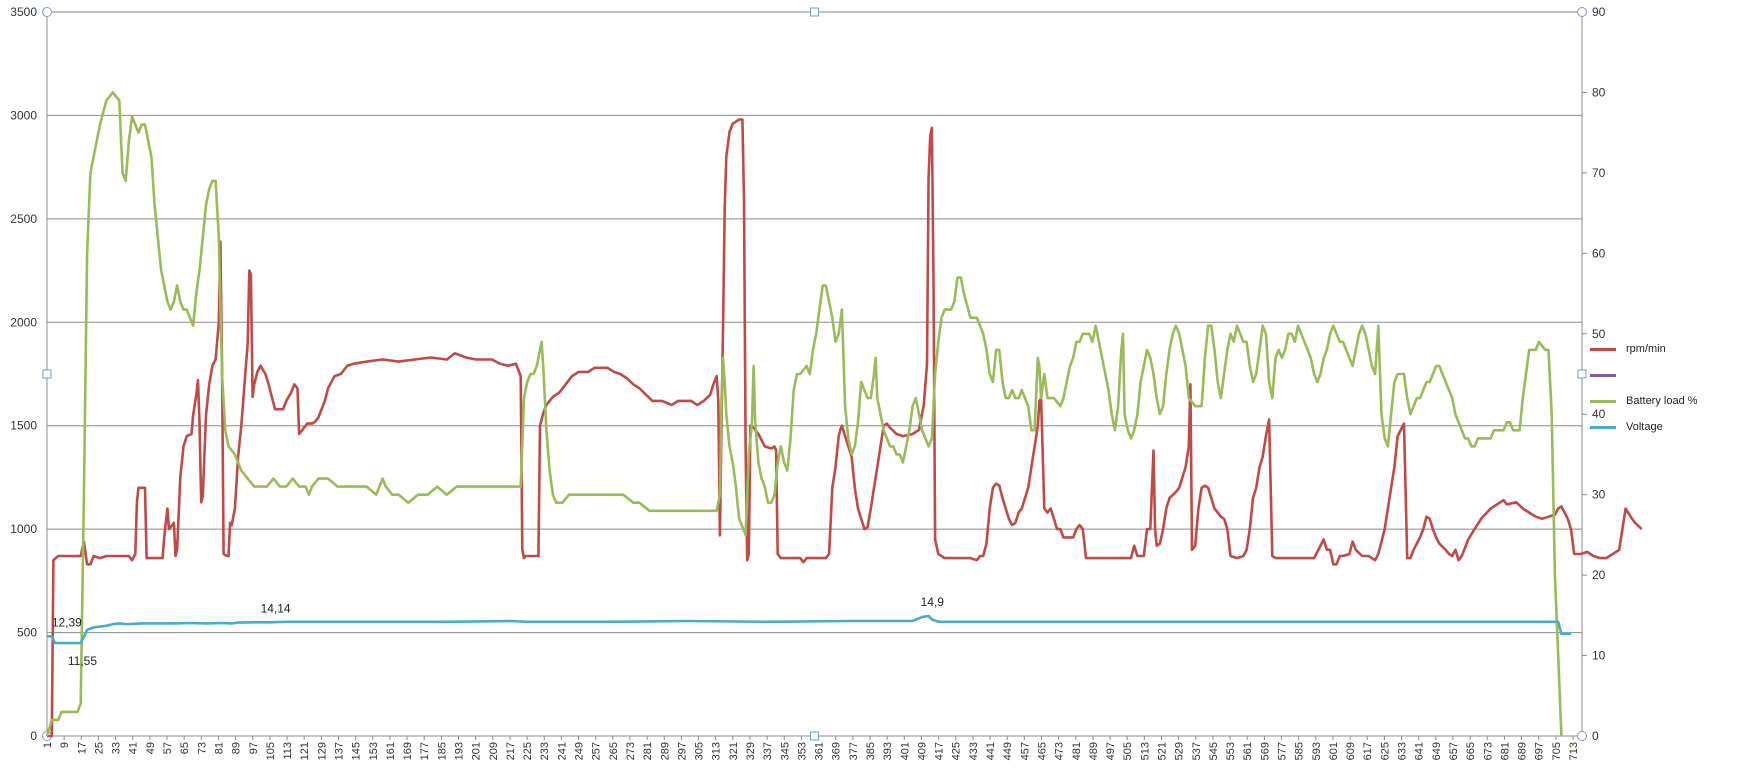 The image size is (1745, 777). I want to click on x-tick-label: 41, so click(134, 748).